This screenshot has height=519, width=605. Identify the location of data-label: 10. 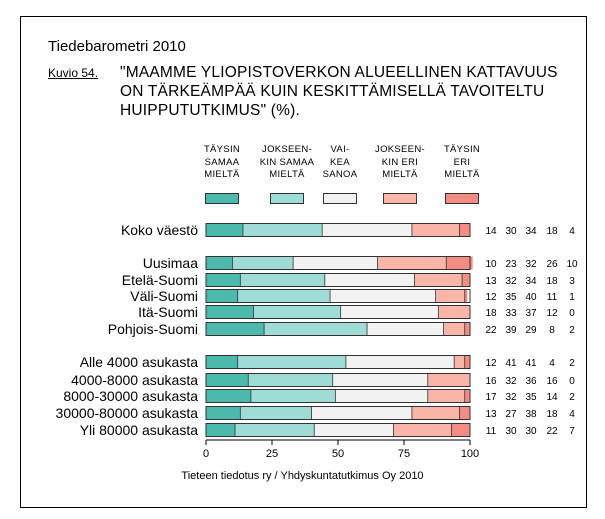
(491, 264).